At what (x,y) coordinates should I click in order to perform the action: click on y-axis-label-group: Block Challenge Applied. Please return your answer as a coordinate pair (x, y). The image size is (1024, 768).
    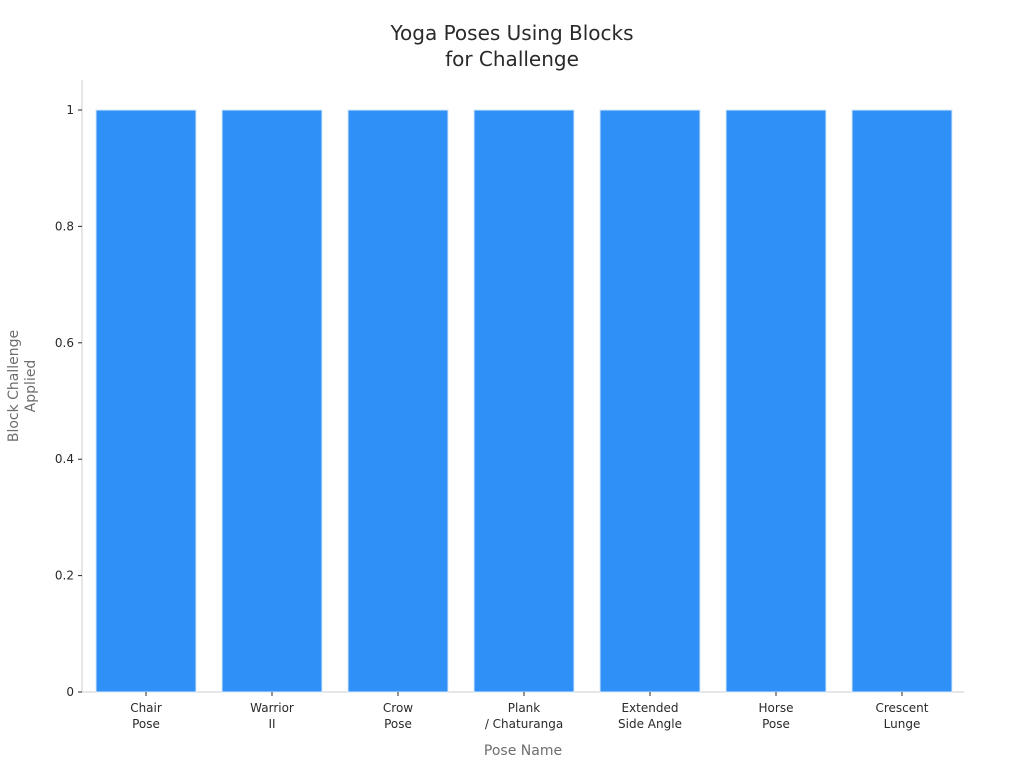
    Looking at the image, I should click on (22, 386).